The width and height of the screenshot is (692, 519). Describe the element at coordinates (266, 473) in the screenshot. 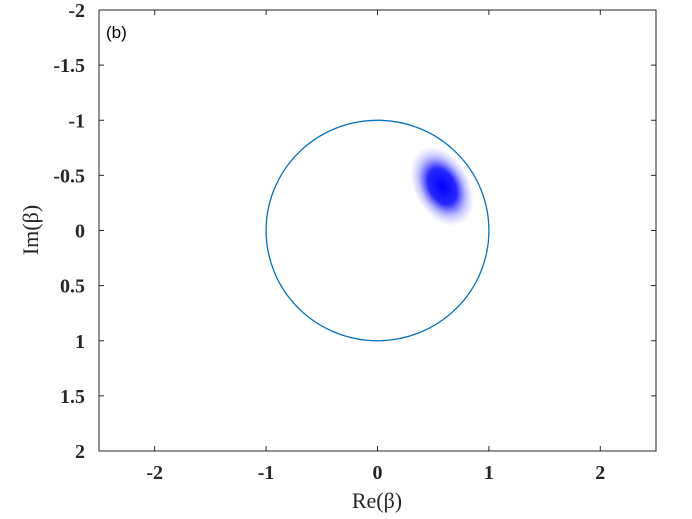

I see `x-tick-label: -1` at that location.